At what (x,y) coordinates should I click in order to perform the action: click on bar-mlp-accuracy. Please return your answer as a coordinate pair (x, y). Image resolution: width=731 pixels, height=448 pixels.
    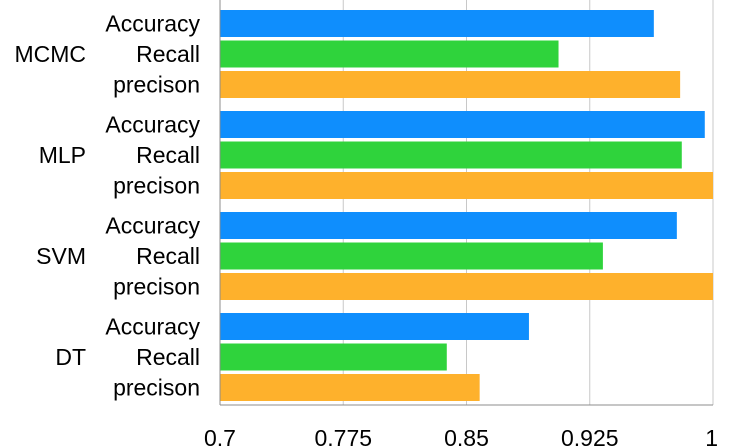
    Looking at the image, I should click on (462, 124).